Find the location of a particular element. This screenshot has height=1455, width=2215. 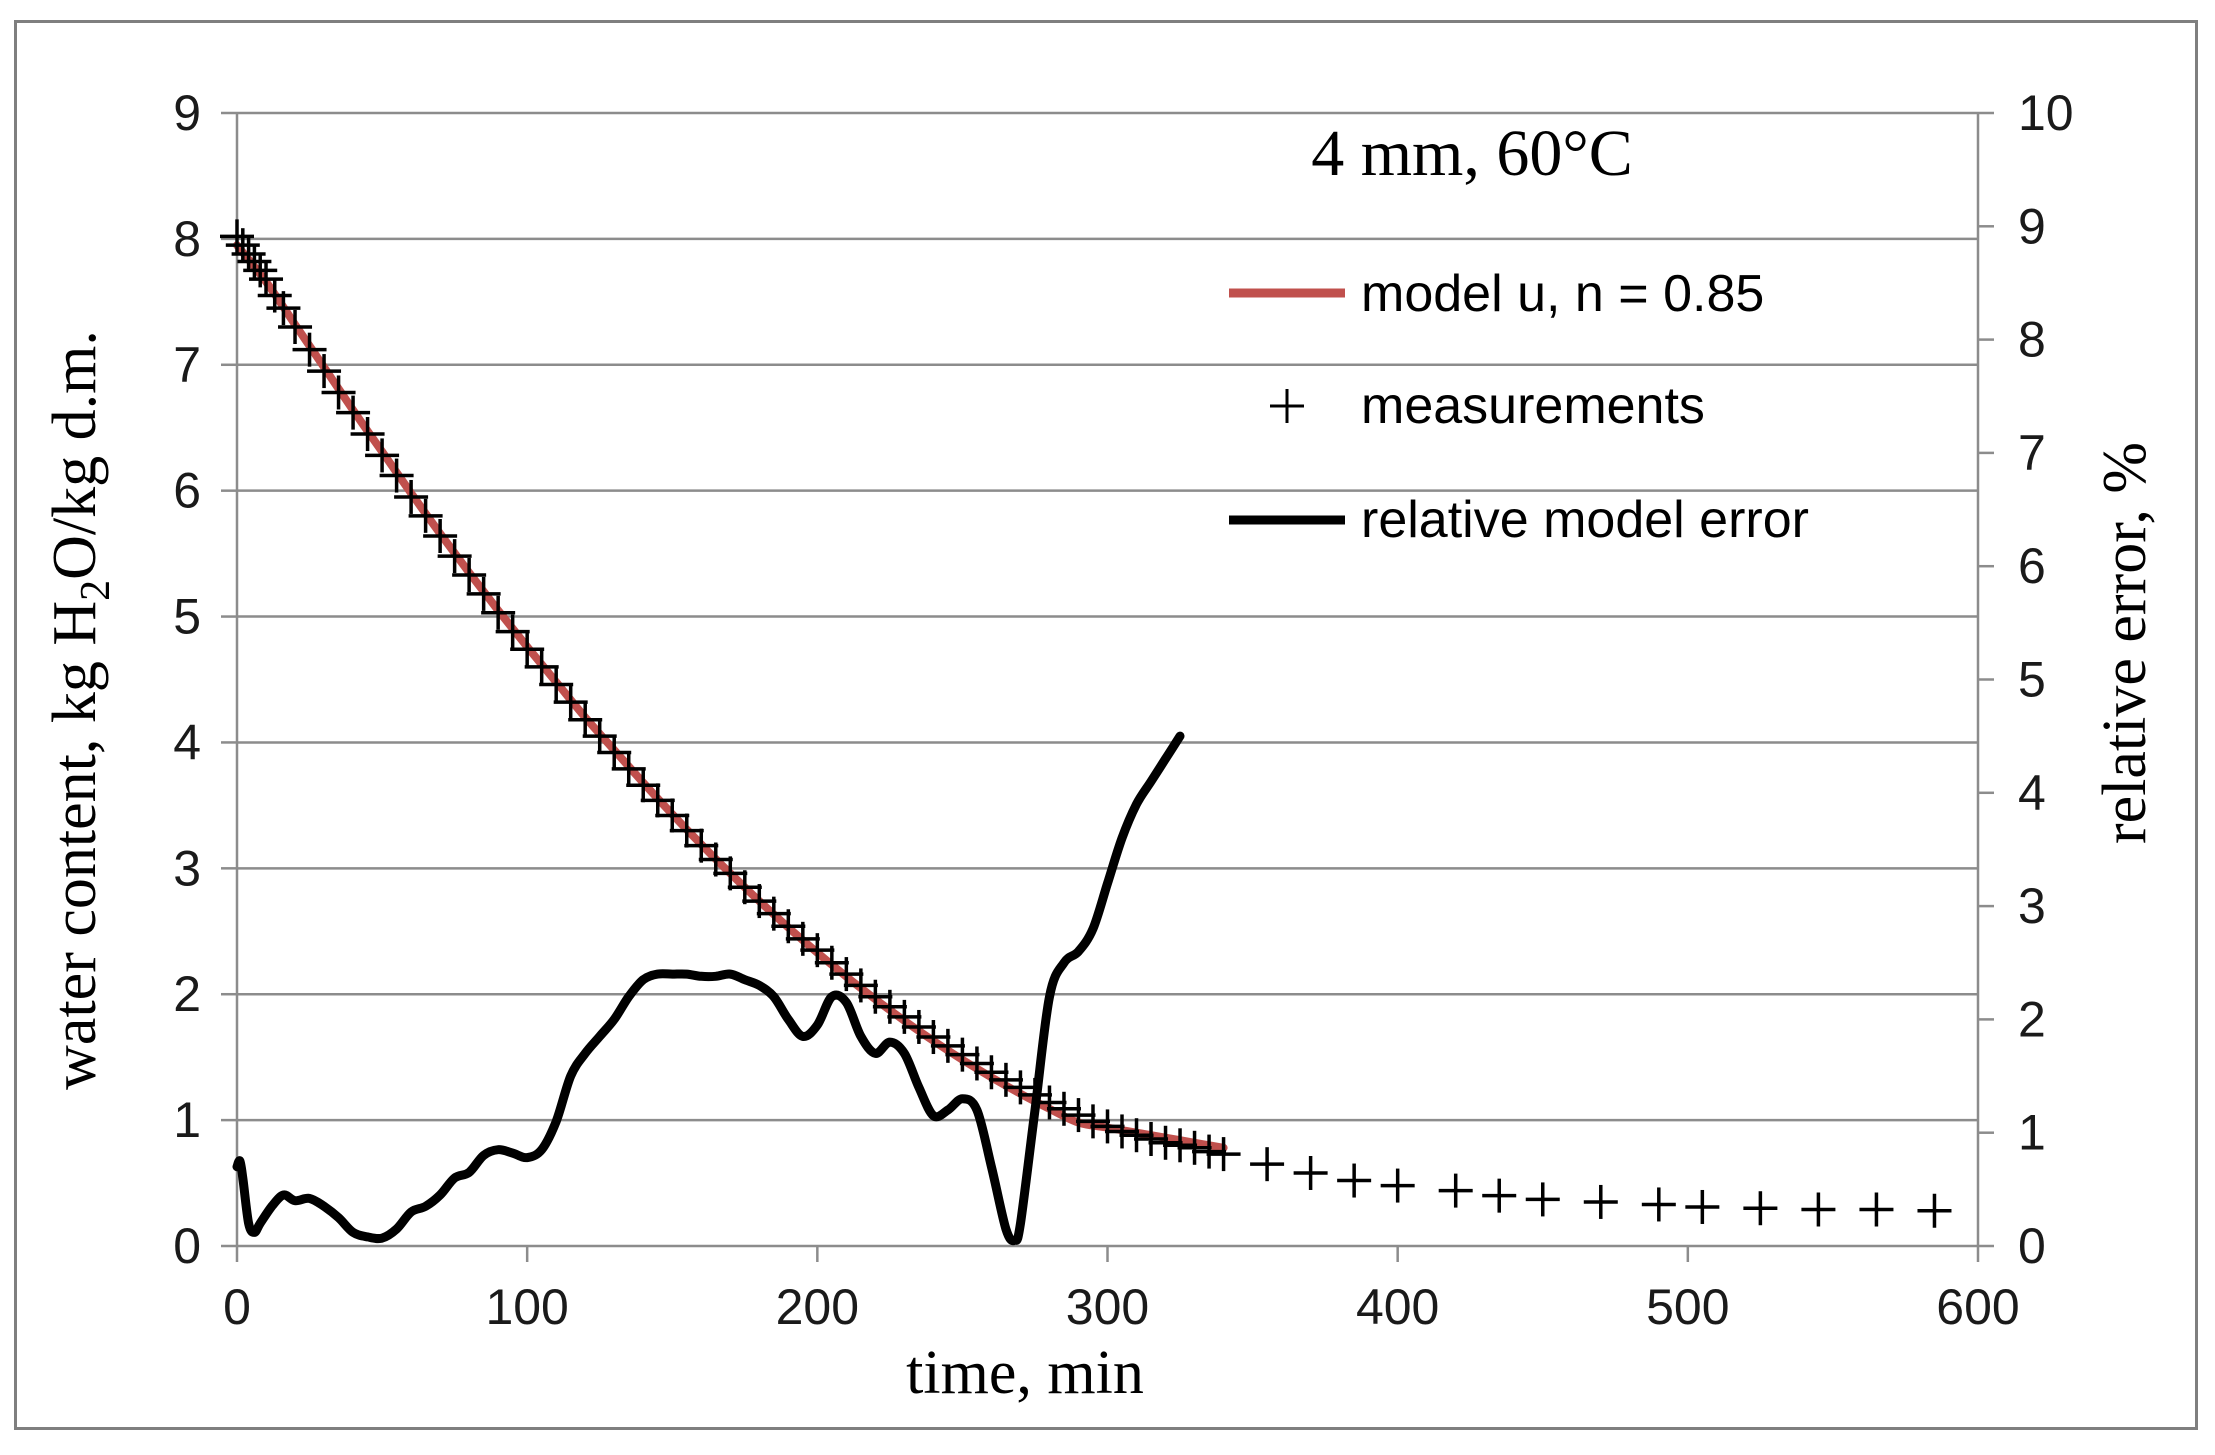

y-left-tick-label-0: 0 is located at coordinates (187, 1246).